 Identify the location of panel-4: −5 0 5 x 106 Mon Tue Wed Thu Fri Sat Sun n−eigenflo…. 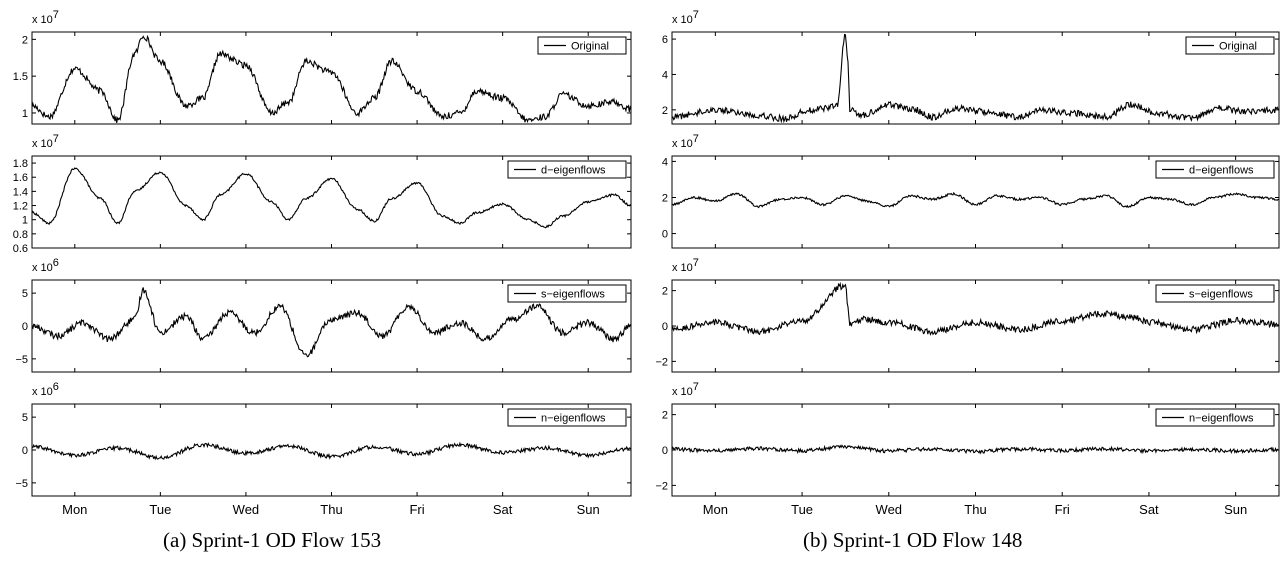
(323, 449).